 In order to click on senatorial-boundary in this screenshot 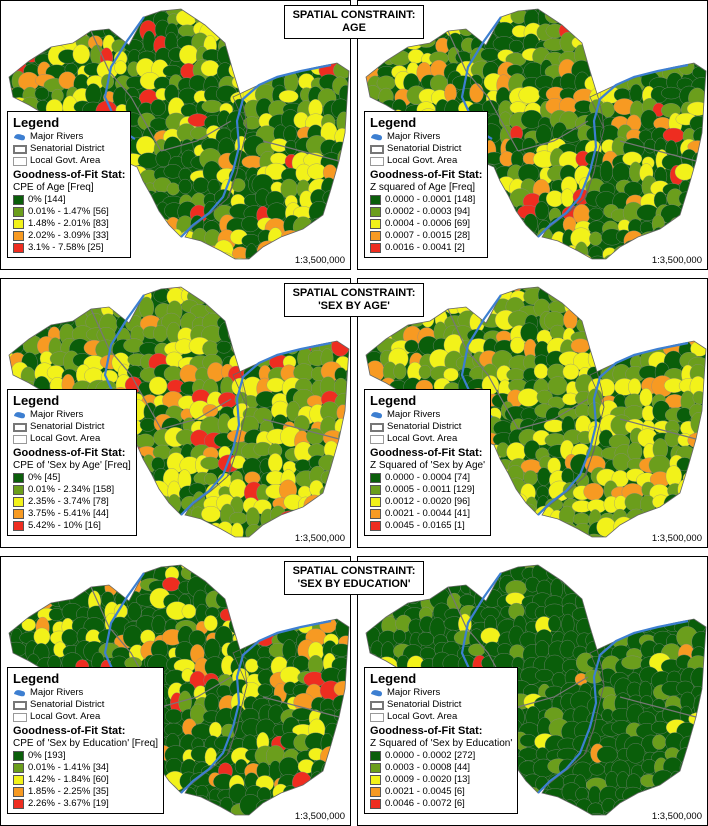, I will do `click(196, 414)`.